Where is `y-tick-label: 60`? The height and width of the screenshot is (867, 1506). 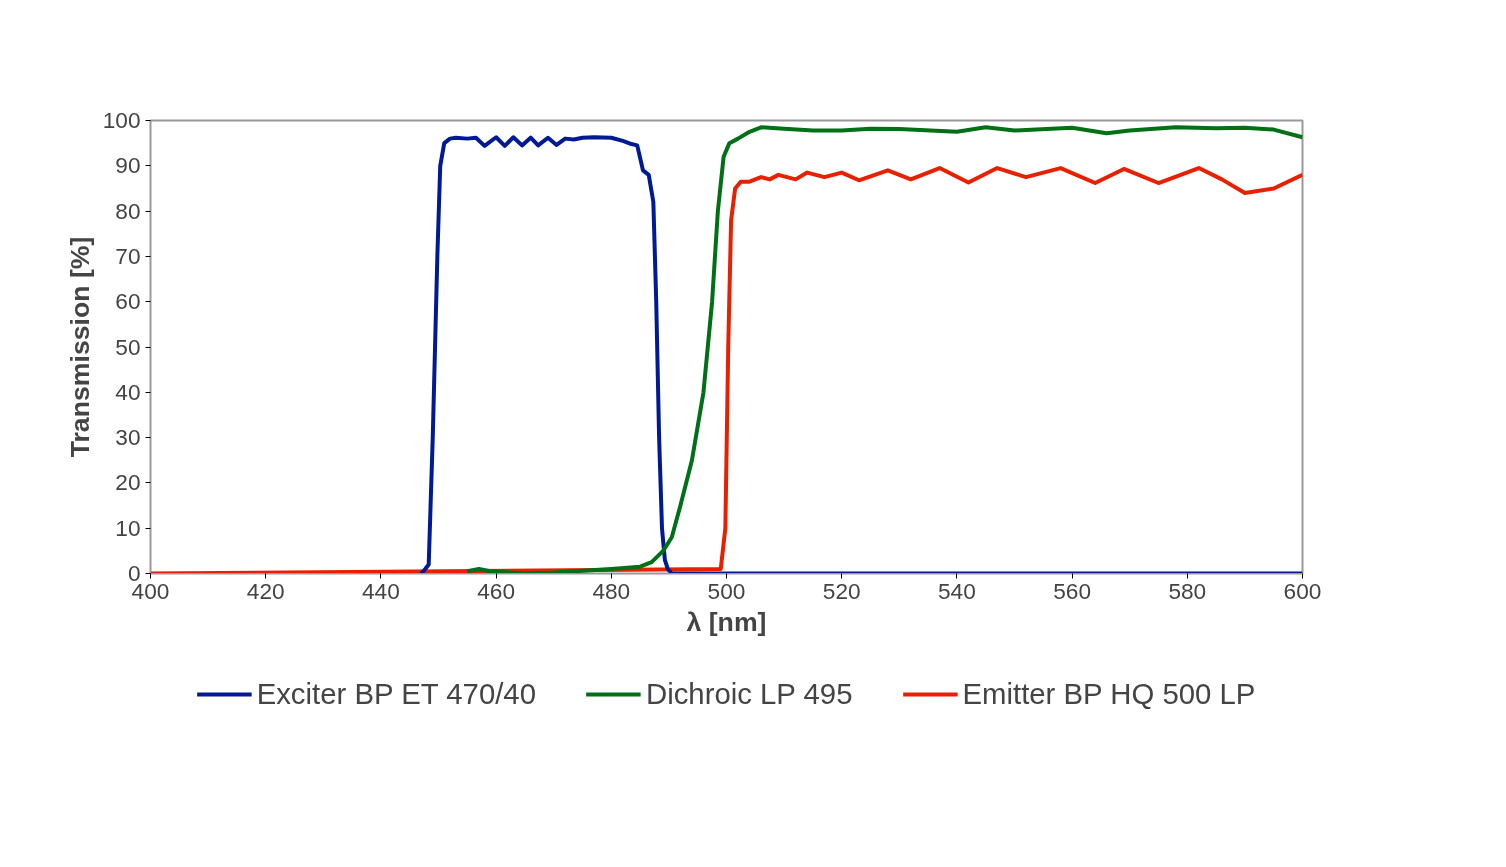
y-tick-label: 60 is located at coordinates (128, 301).